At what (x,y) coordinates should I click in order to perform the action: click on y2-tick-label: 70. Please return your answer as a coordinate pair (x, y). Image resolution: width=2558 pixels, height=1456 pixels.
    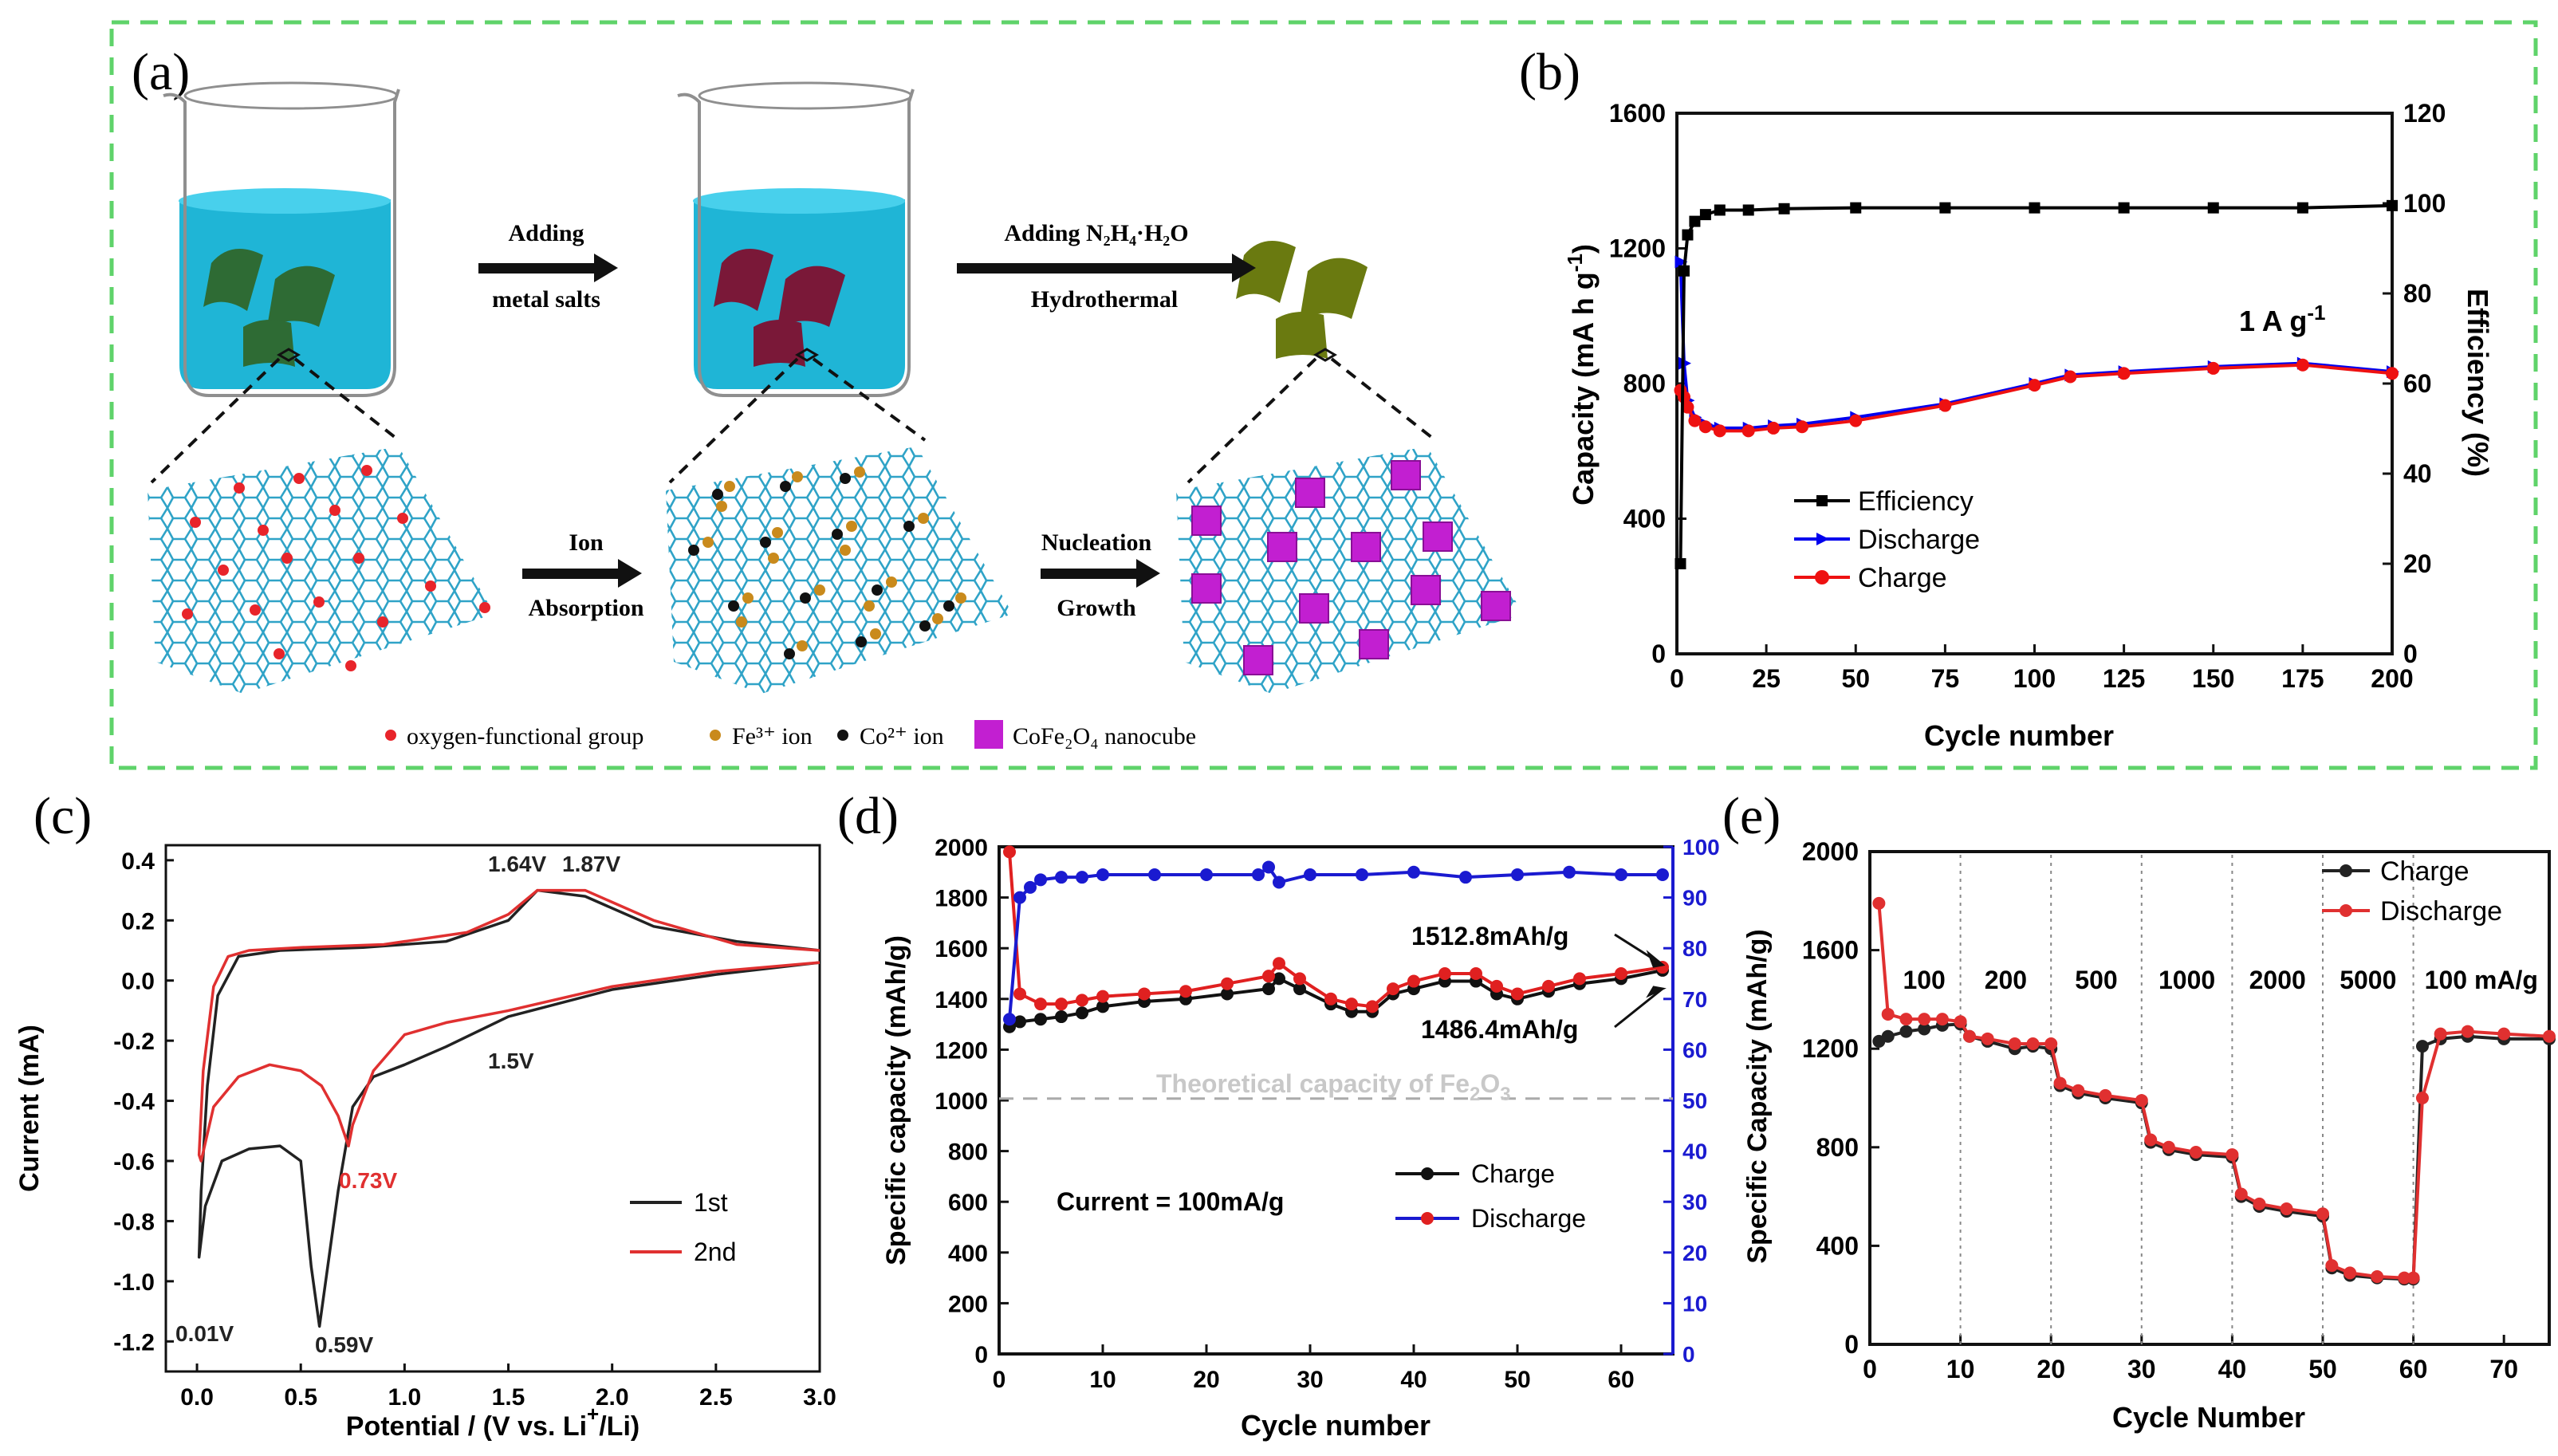
    Looking at the image, I should click on (1694, 999).